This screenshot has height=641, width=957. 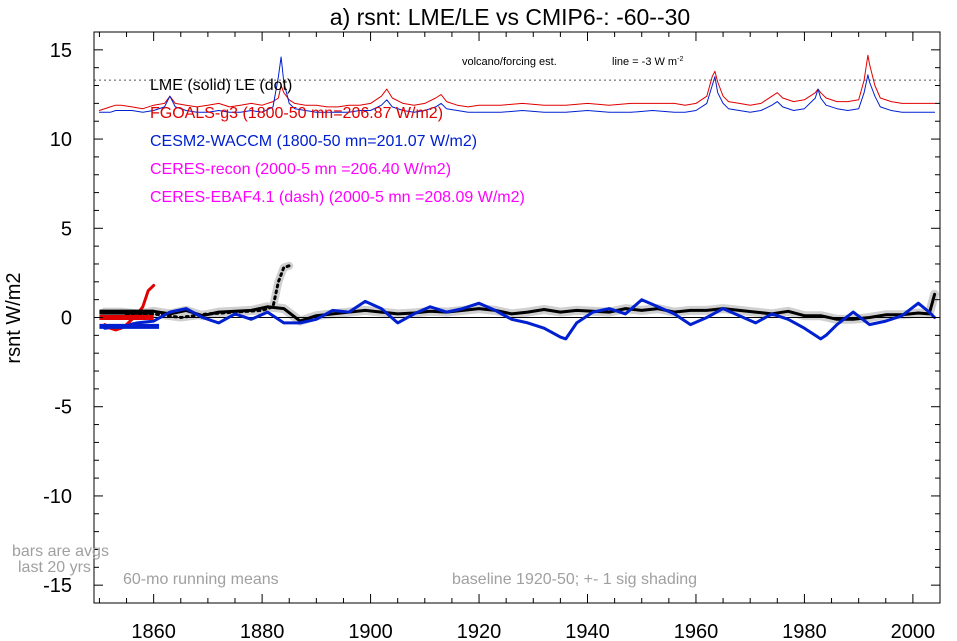 What do you see at coordinates (574, 579) in the screenshot?
I see `baseline-note: baseline 1920-50; +- 1 sig shading` at bounding box center [574, 579].